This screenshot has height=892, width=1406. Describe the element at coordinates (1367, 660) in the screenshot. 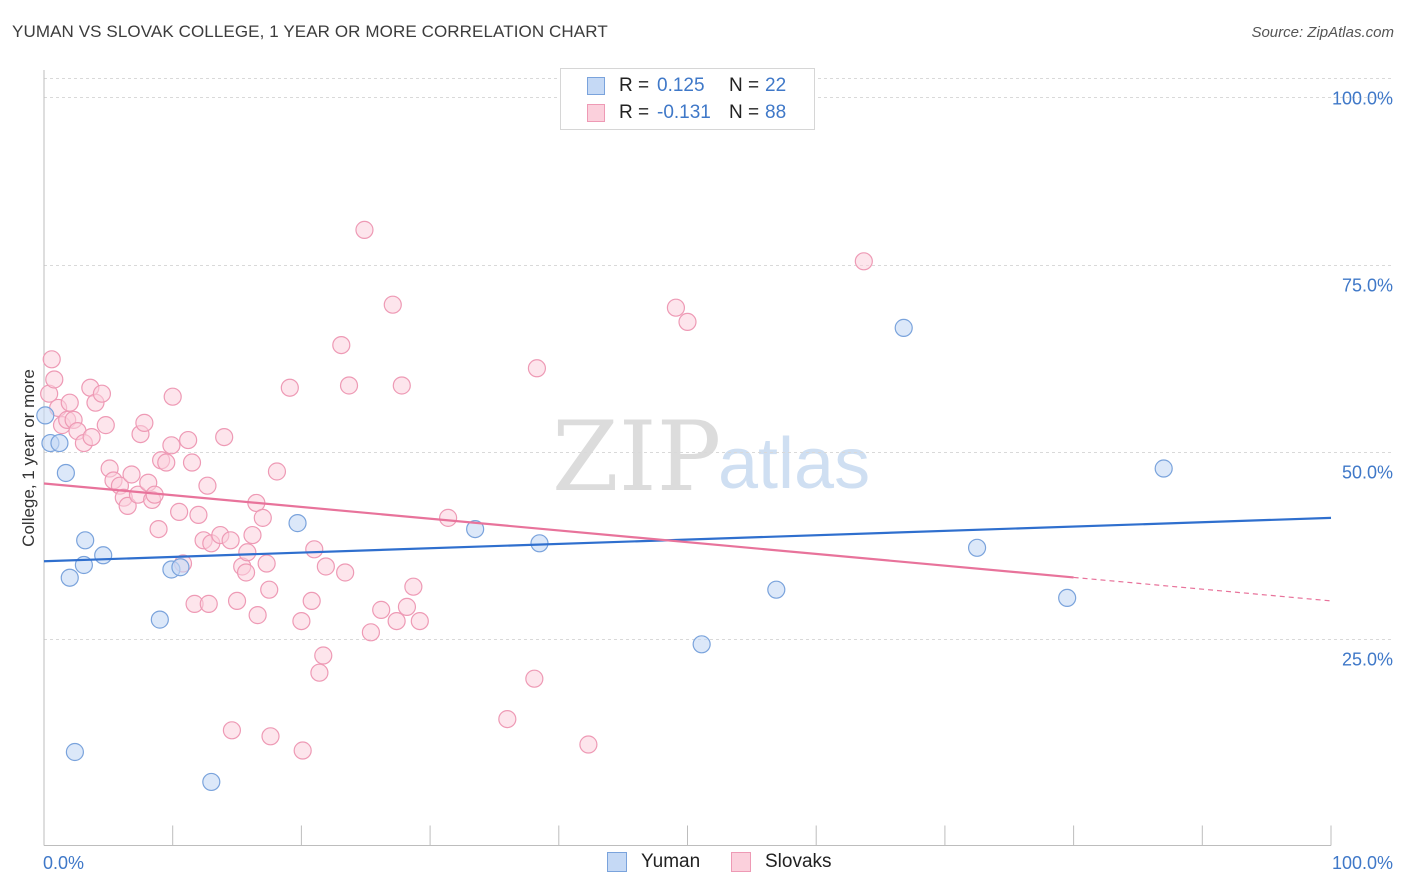

I see `y-tick-label: 25.0%` at that location.